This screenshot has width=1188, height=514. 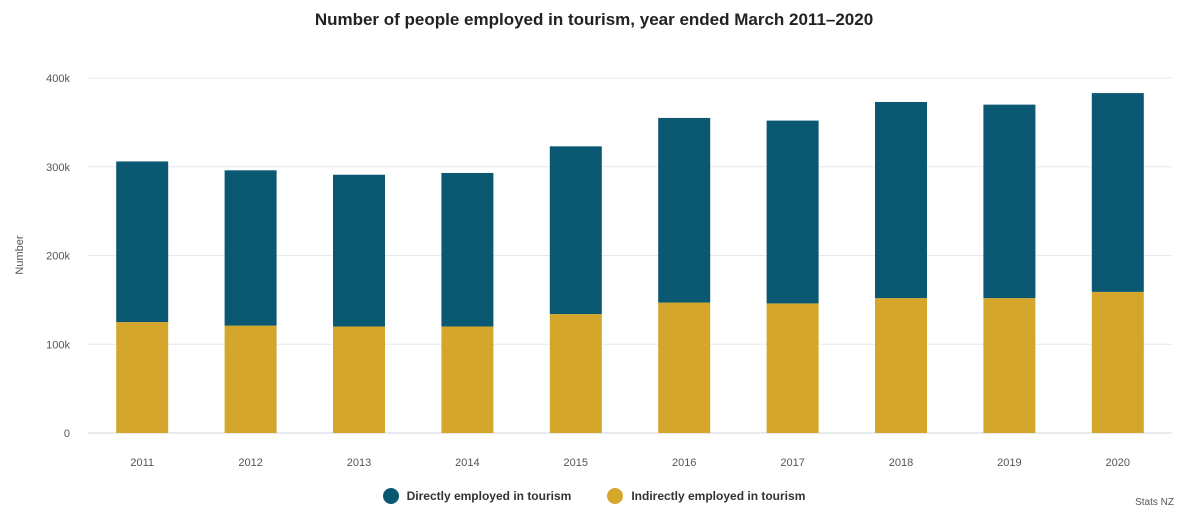 I want to click on x-tick-label: 2015, so click(x=576, y=463).